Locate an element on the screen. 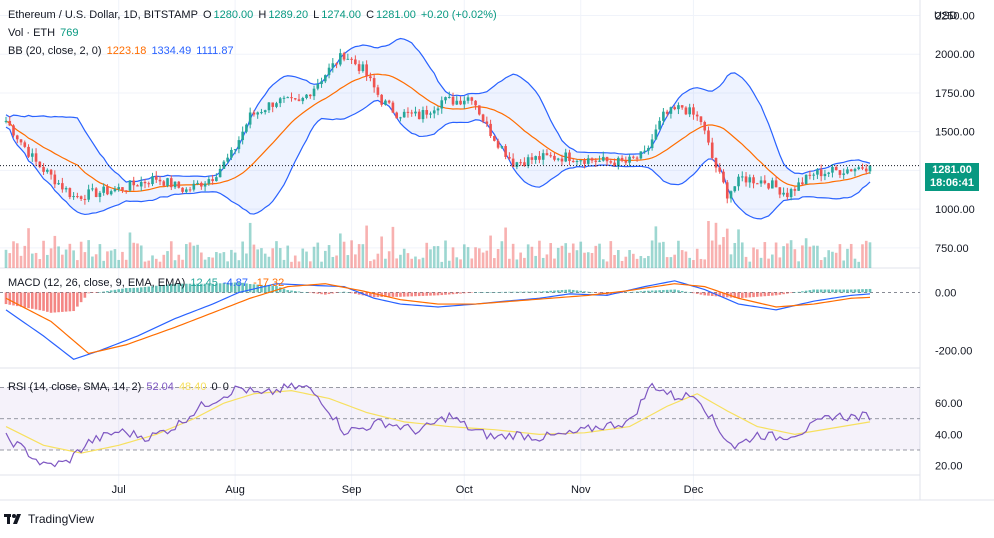 This screenshot has width=994, height=538. macd-y-tick-label: 0.00 is located at coordinates (945, 293).